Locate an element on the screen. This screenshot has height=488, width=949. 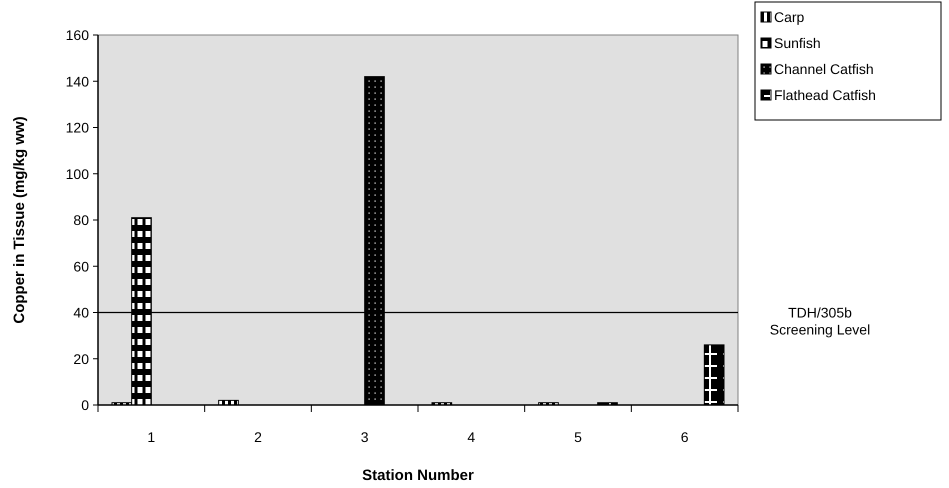
x-tick-label: 4 is located at coordinates (471, 437).